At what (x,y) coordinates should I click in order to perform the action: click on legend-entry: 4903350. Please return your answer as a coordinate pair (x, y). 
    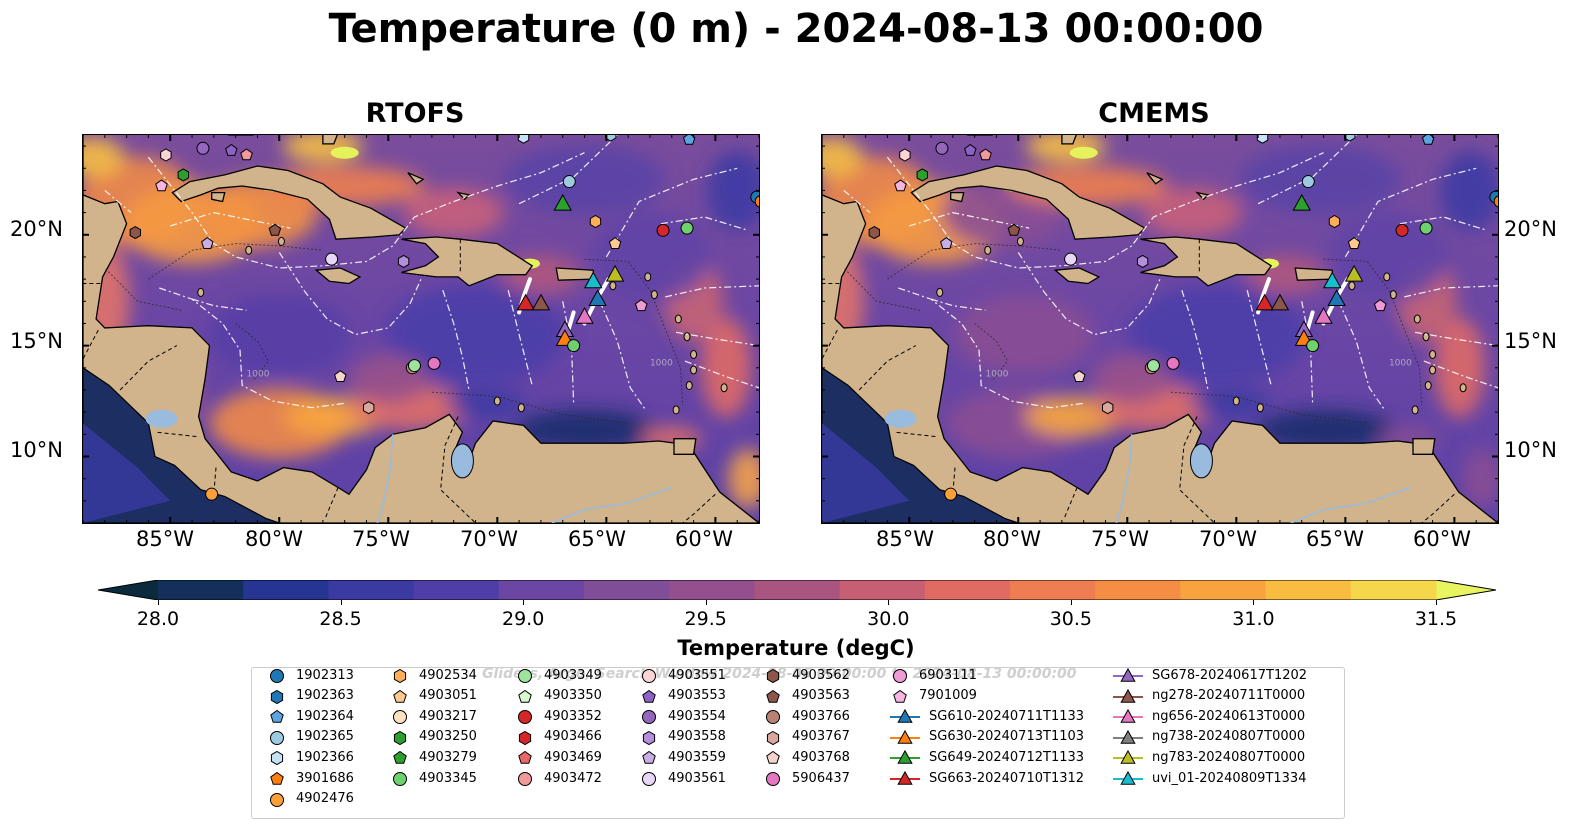
    Looking at the image, I should click on (558, 696).